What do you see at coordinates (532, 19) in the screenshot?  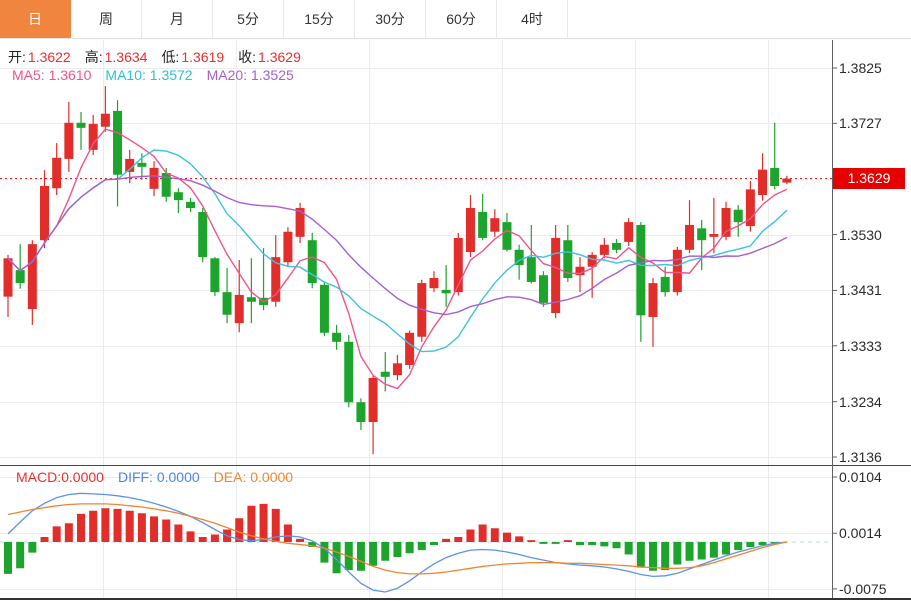 I see `tab-4hour: 4时` at bounding box center [532, 19].